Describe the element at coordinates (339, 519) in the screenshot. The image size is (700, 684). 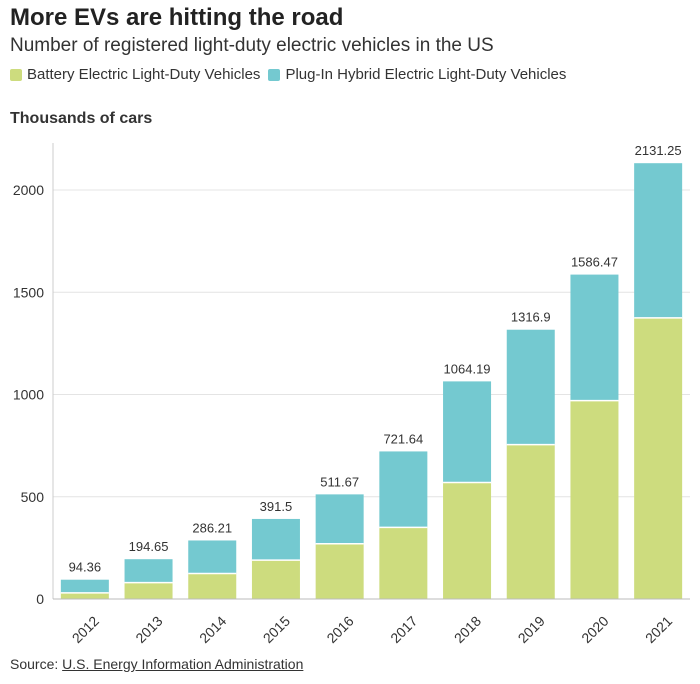
I see `bar-2016-plugin-hybrid` at that location.